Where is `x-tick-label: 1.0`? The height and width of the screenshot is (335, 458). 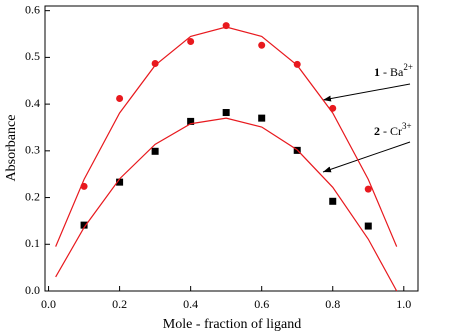 x-tick-label: 1.0 is located at coordinates (403, 304).